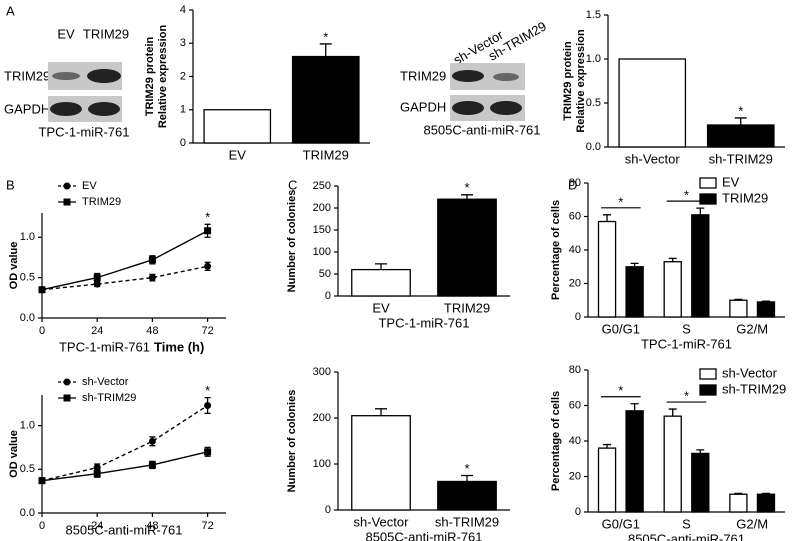 The height and width of the screenshot is (541, 800). Describe the element at coordinates (104, 346) in the screenshot. I see `x-caption: TPC-1-miR-761` at that location.